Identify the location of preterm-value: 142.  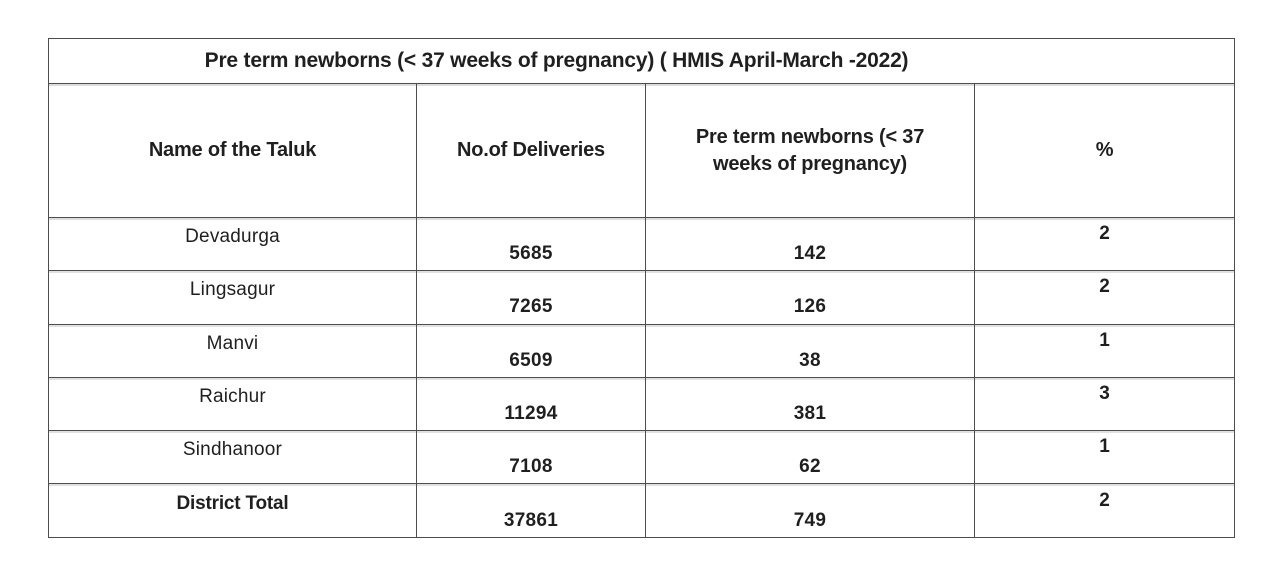
(810, 254).